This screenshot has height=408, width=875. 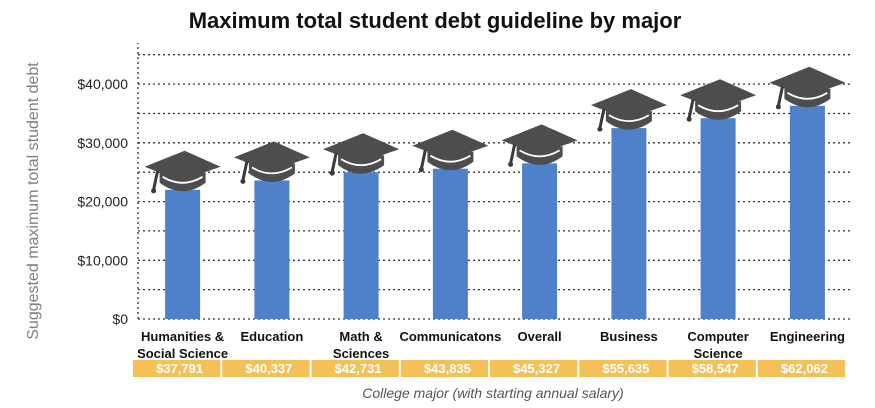 I want to click on category-label: Math & Sciences, so click(x=361, y=345).